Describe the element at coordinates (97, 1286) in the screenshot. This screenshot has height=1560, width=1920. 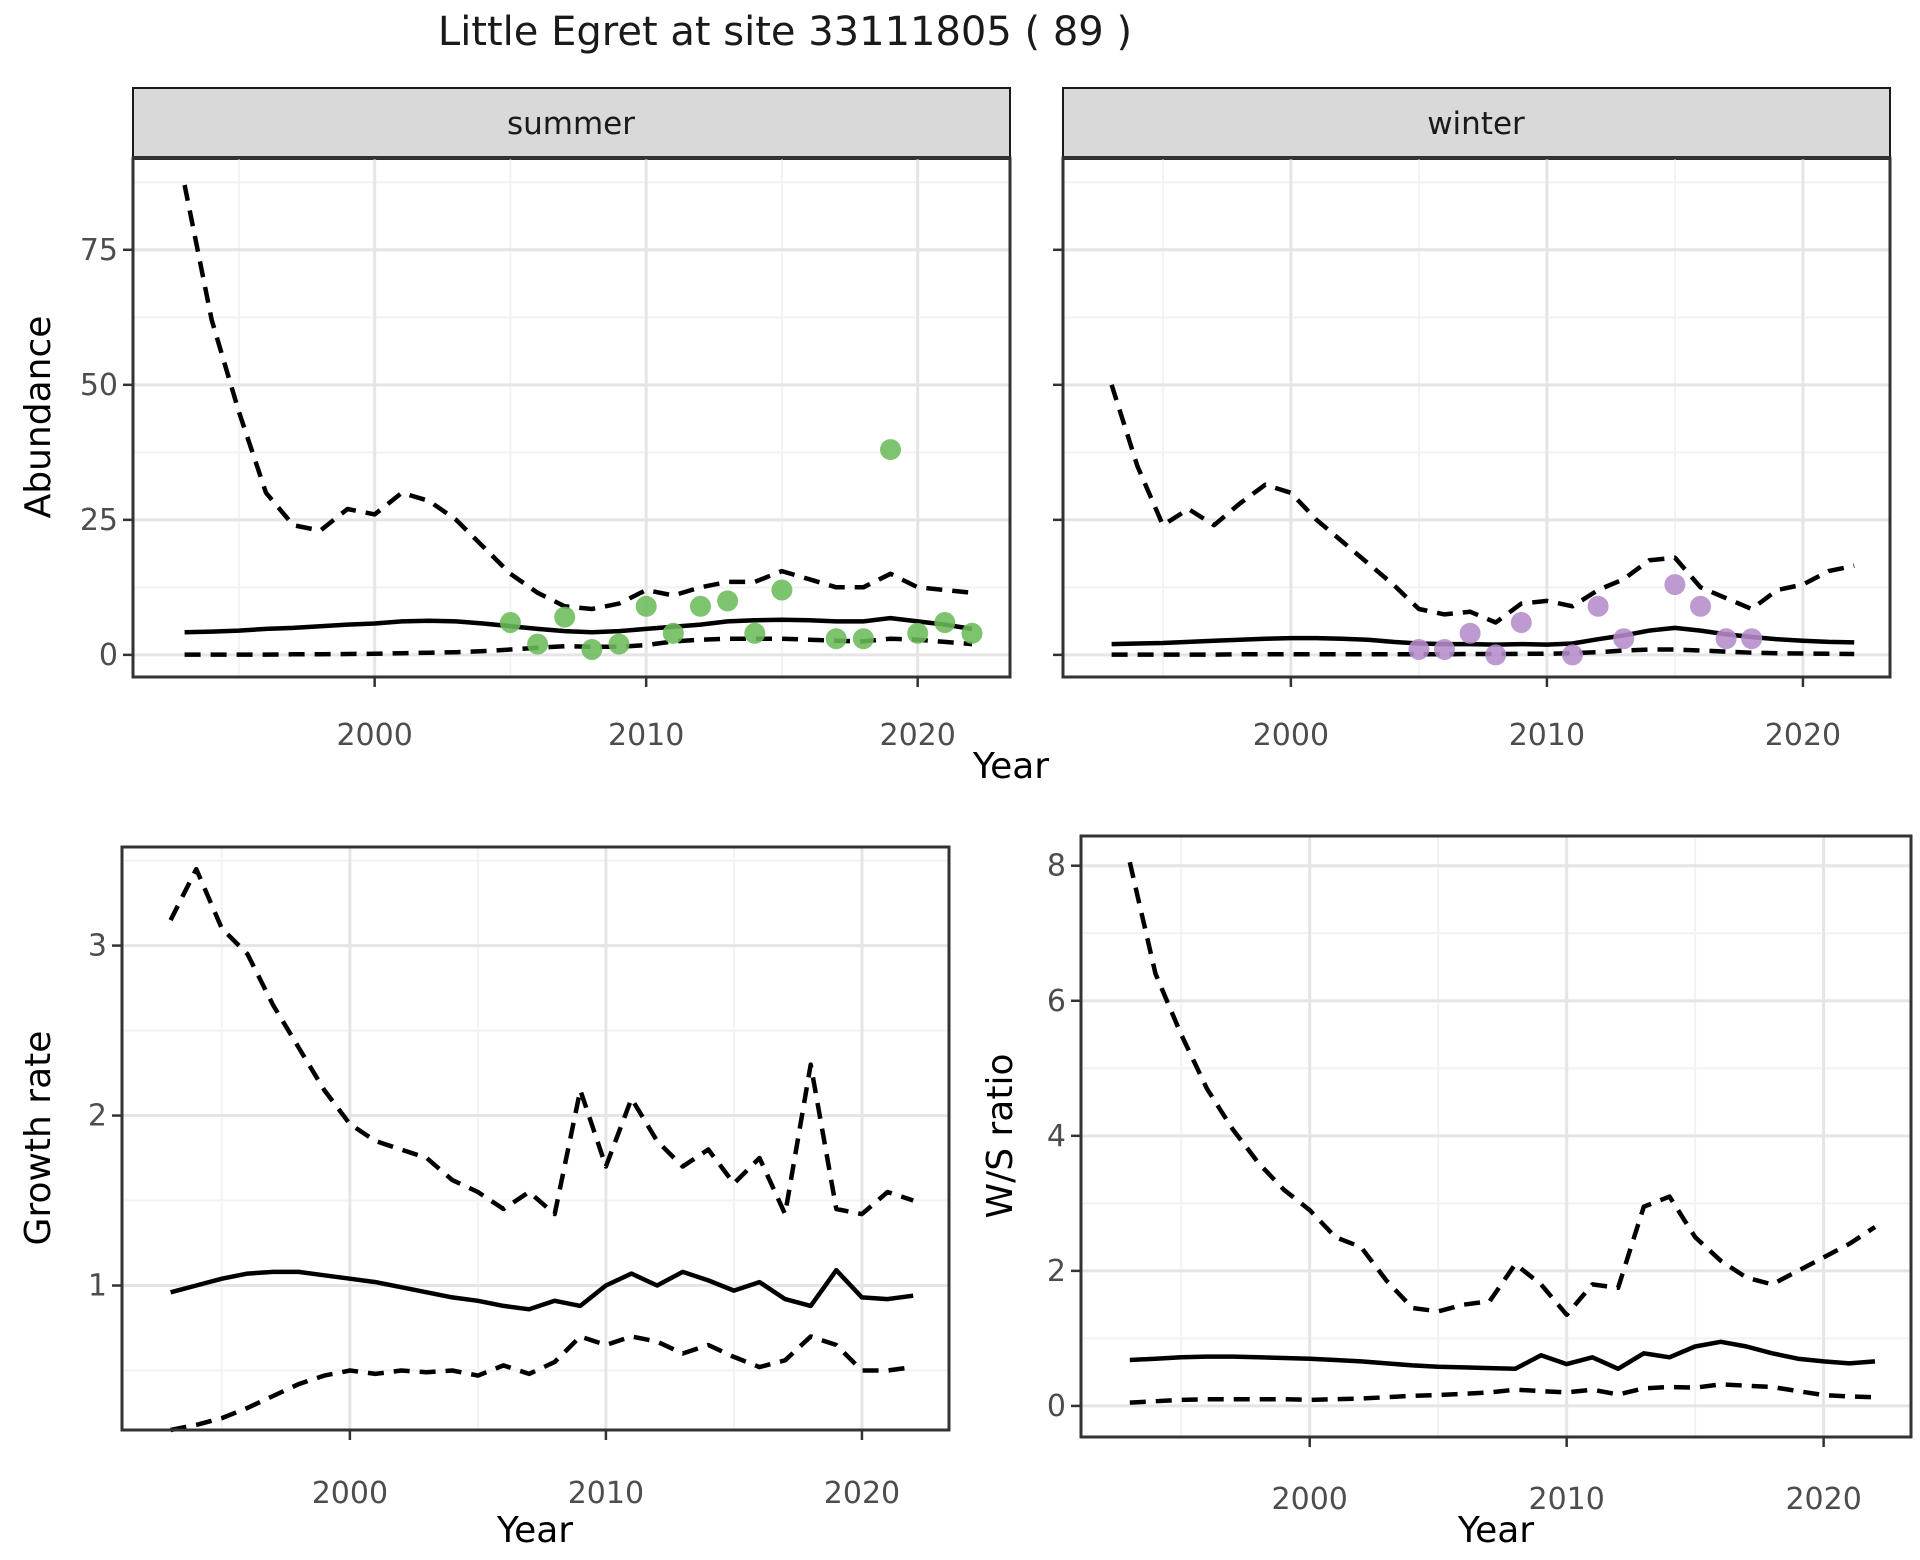
I see `y-tick-label: 1` at that location.